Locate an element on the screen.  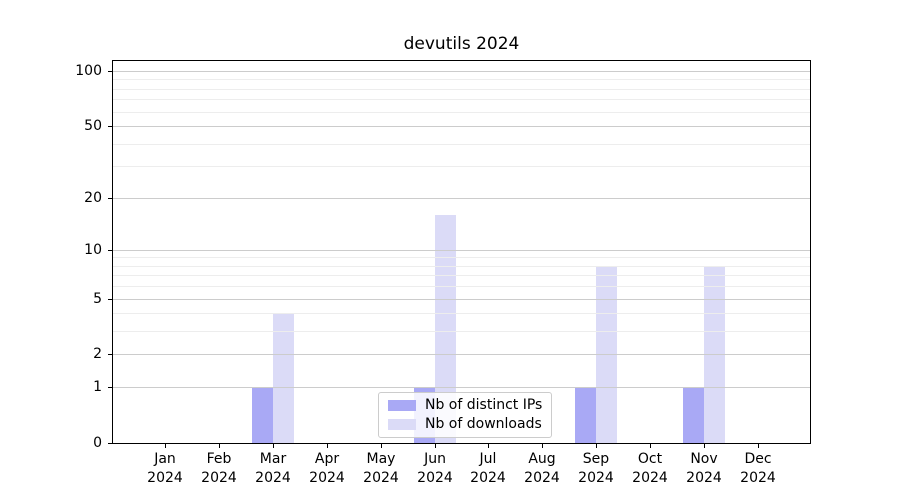
y-tick-label-20: 20 is located at coordinates (93, 198).